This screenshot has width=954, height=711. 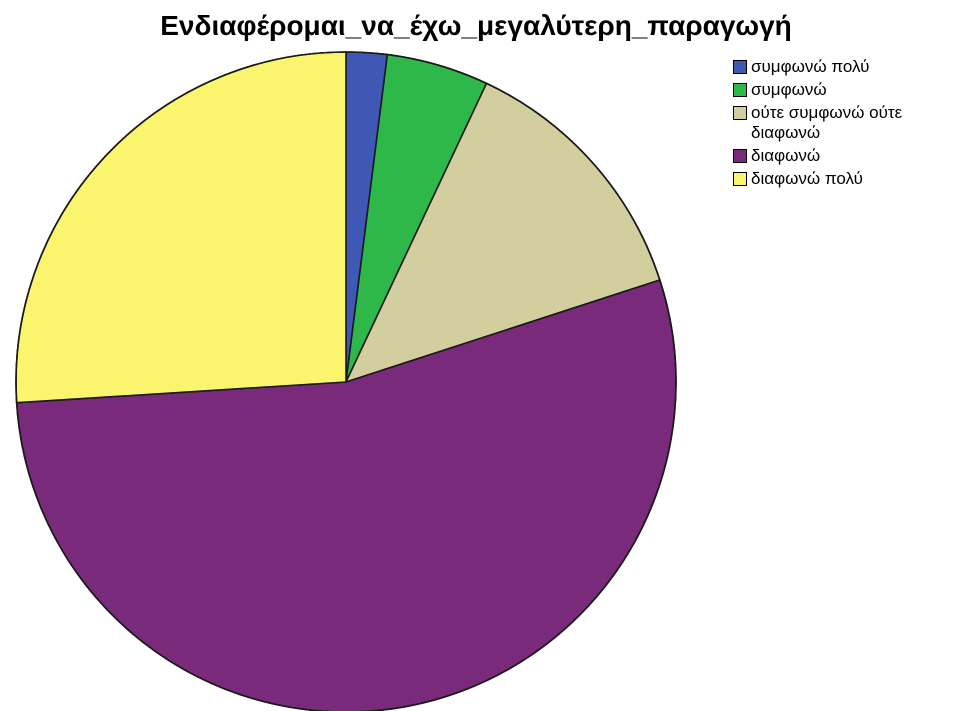 What do you see at coordinates (740, 90) in the screenshot?
I see `legend-swatch-agree` at bounding box center [740, 90].